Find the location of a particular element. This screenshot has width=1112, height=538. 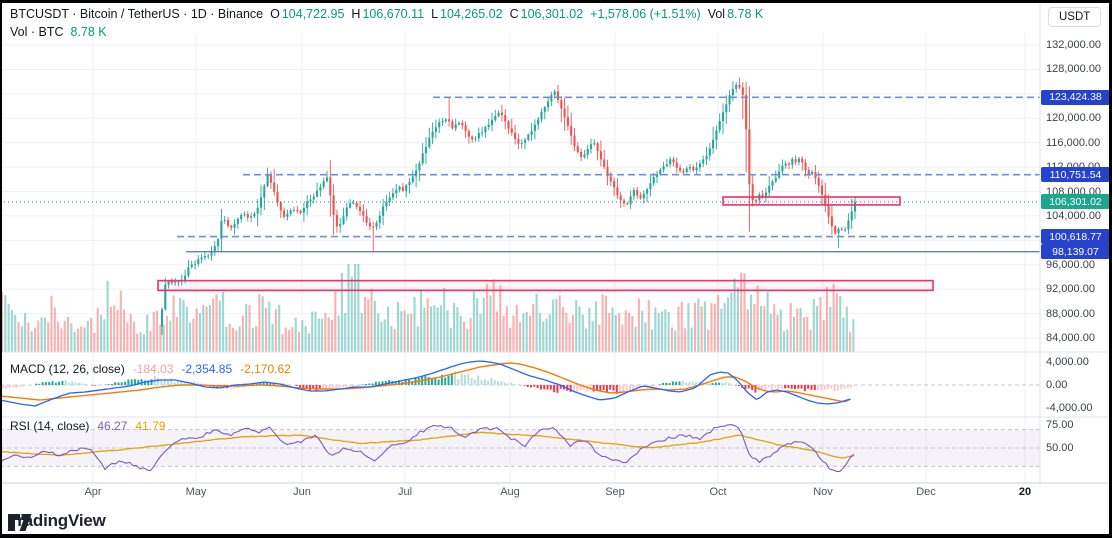

frame-edge-top is located at coordinates (556, 1).